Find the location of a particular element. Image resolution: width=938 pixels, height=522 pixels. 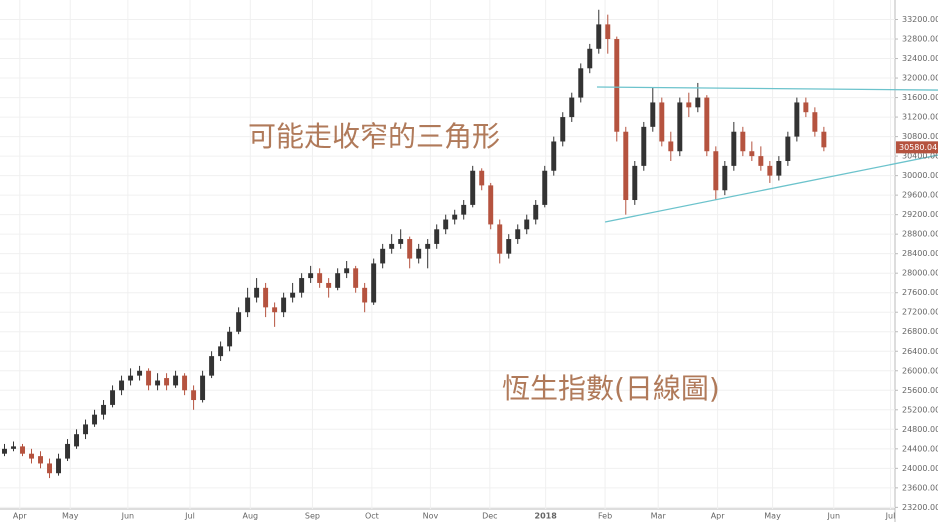

y-tick-label: 29200.00 is located at coordinates (920, 214).